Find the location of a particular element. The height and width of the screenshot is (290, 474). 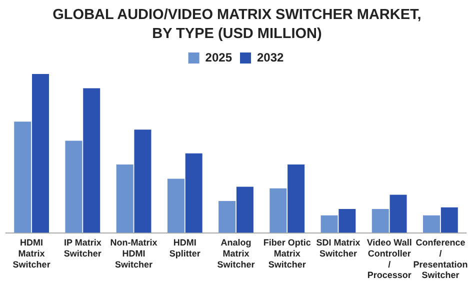

x-tick-label: HDMI Matrix Switcher is located at coordinates (31, 254).